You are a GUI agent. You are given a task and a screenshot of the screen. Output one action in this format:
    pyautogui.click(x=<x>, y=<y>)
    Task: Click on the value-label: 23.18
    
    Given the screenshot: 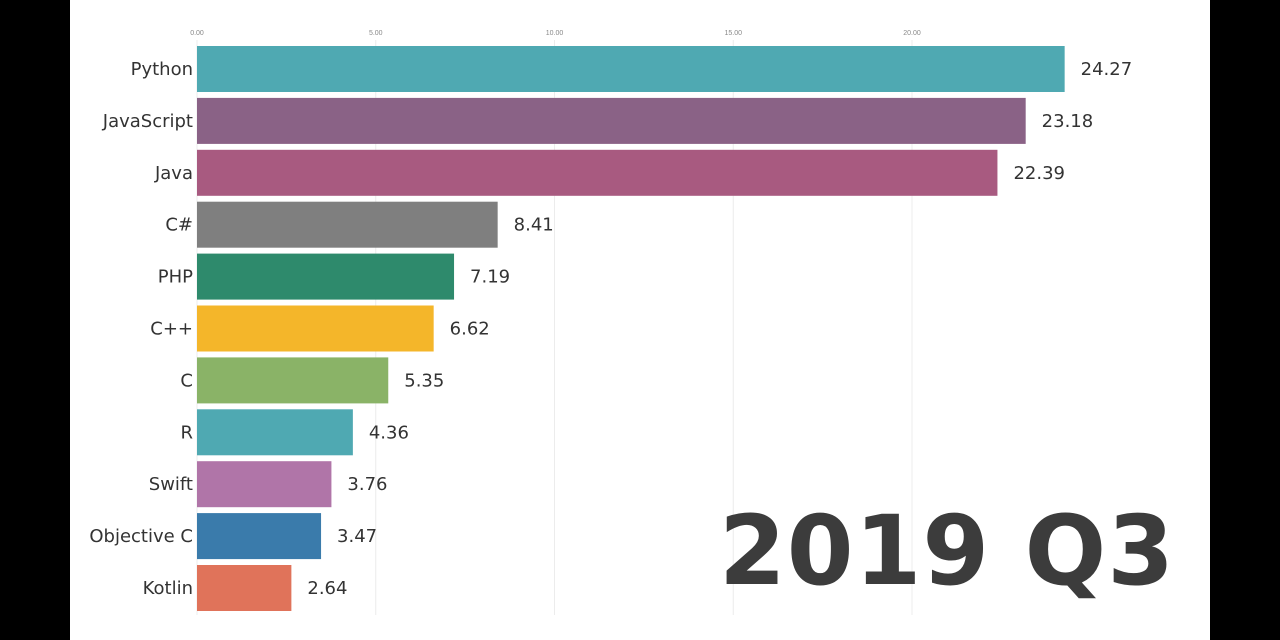 What is the action you would take?
    pyautogui.click(x=1068, y=121)
    